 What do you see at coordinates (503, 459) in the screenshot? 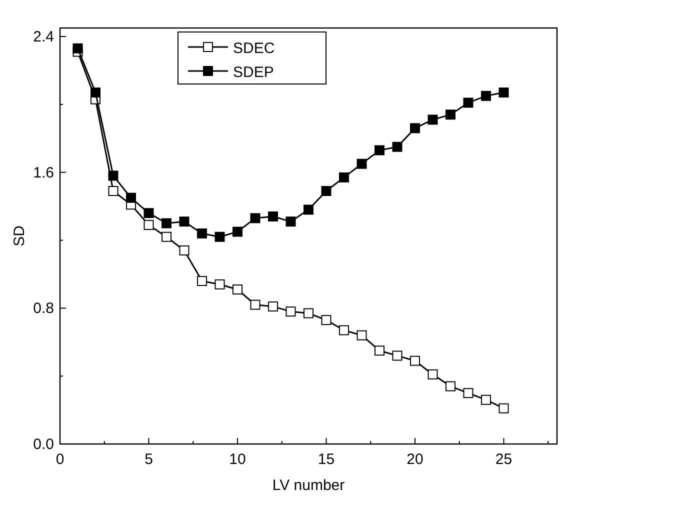
I see `x-tick-label: 25` at bounding box center [503, 459].